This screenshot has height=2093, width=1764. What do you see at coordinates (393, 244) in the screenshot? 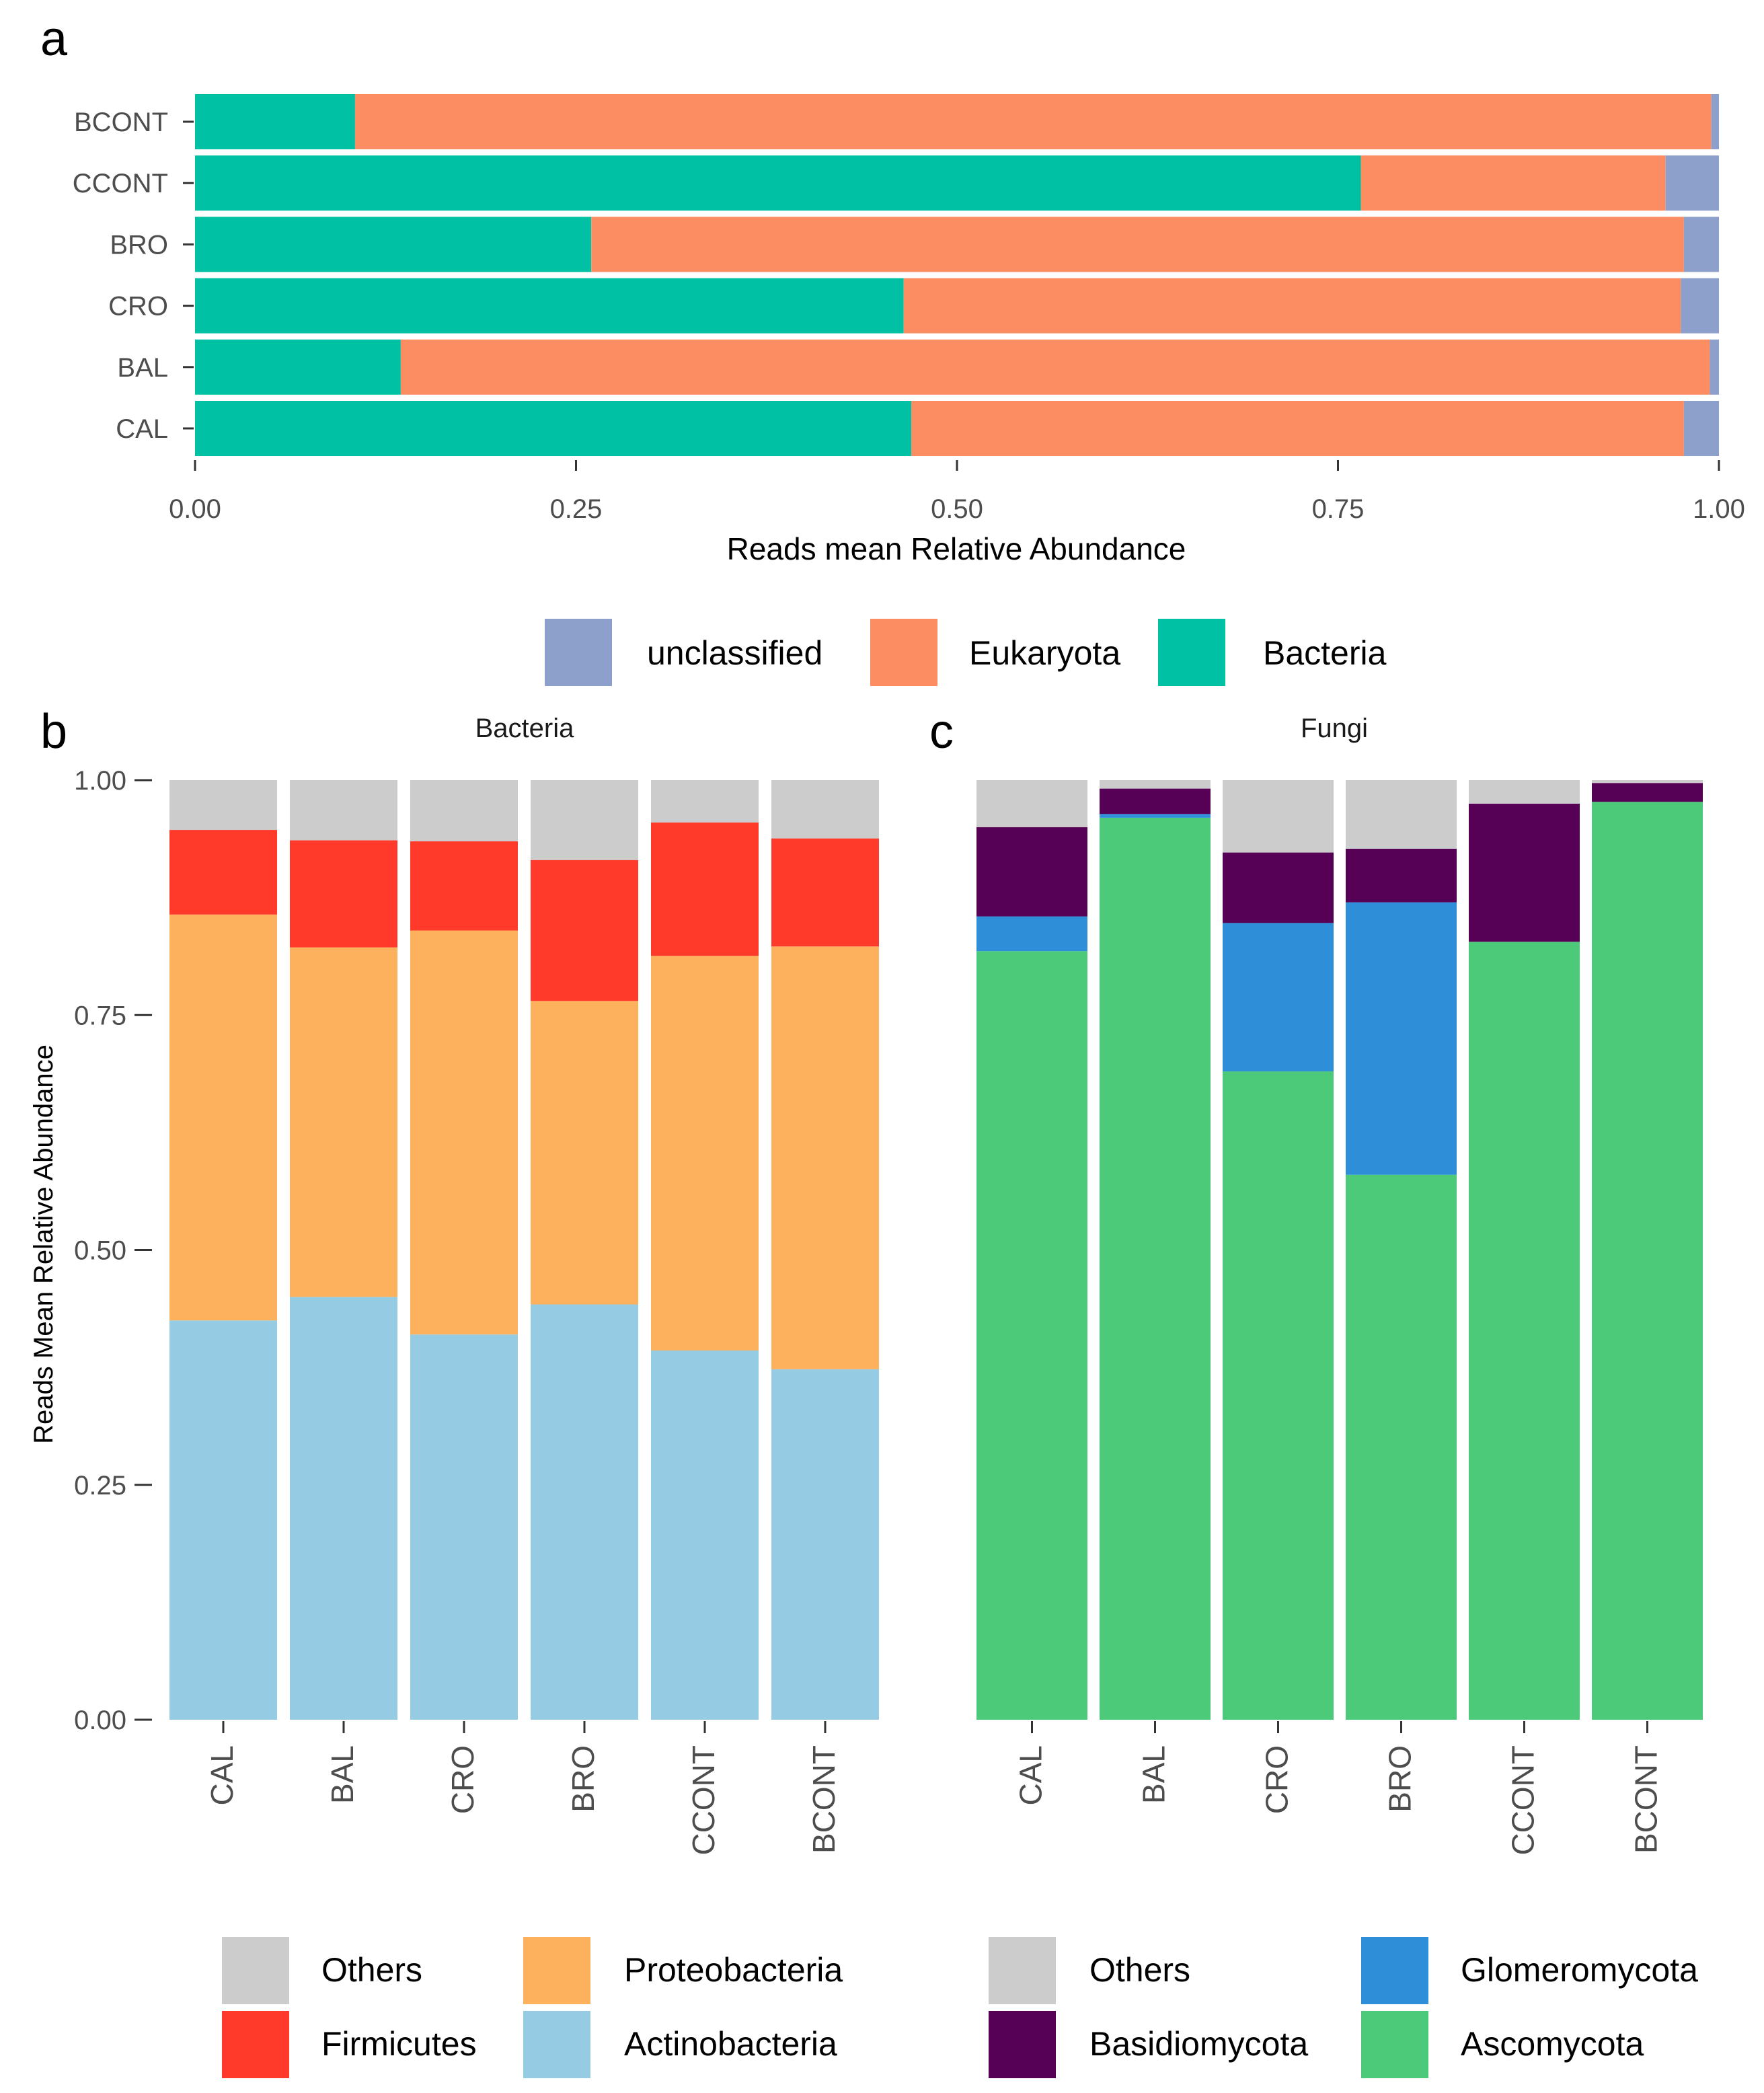
I see `bar-a-bro-bacteria` at bounding box center [393, 244].